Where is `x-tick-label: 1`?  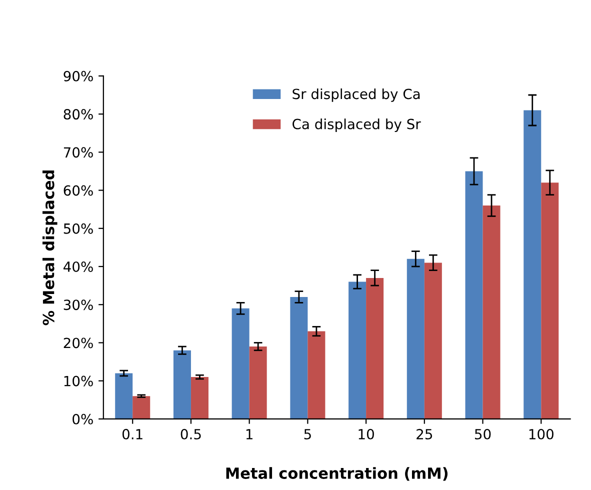 x-tick-label: 1 is located at coordinates (249, 434).